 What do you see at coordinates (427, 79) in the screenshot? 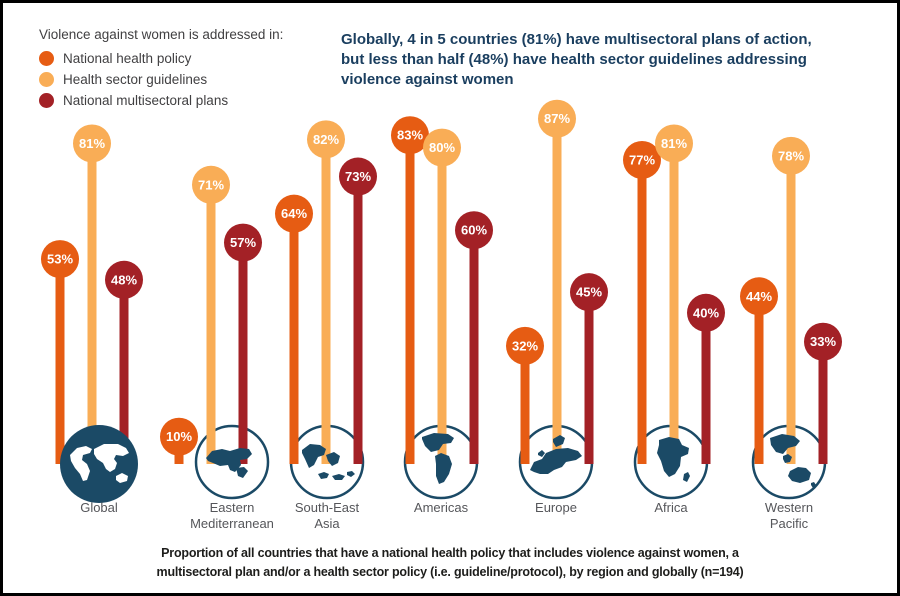
I see `headline-line: violence against women` at bounding box center [427, 79].